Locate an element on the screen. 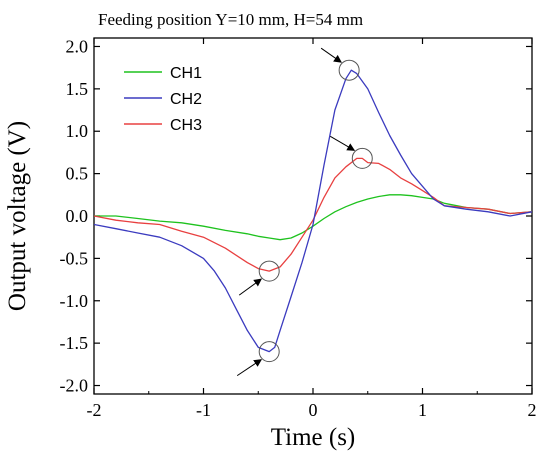 This screenshot has width=550, height=467. legend-label-ch2: CH2 is located at coordinates (186, 99).